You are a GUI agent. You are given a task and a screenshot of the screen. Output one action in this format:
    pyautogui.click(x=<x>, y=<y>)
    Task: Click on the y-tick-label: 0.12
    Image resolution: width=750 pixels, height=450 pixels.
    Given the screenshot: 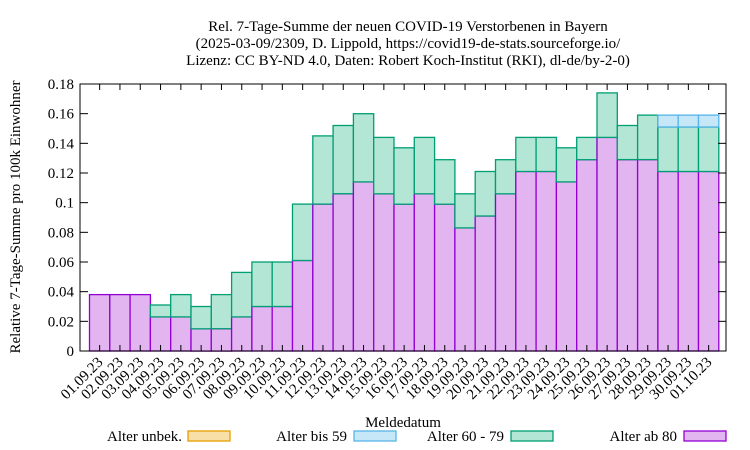 What is the action you would take?
    pyautogui.click(x=61, y=174)
    